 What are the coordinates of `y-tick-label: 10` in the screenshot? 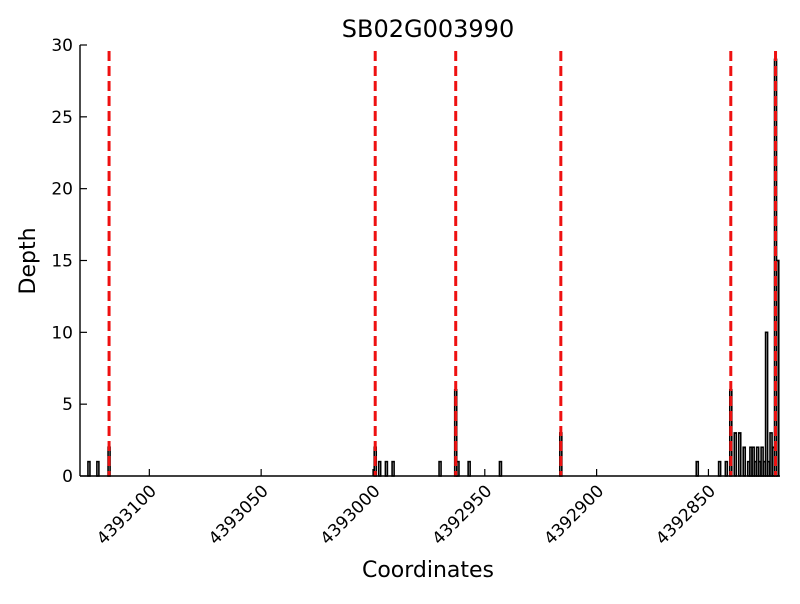 It's located at (62, 333).